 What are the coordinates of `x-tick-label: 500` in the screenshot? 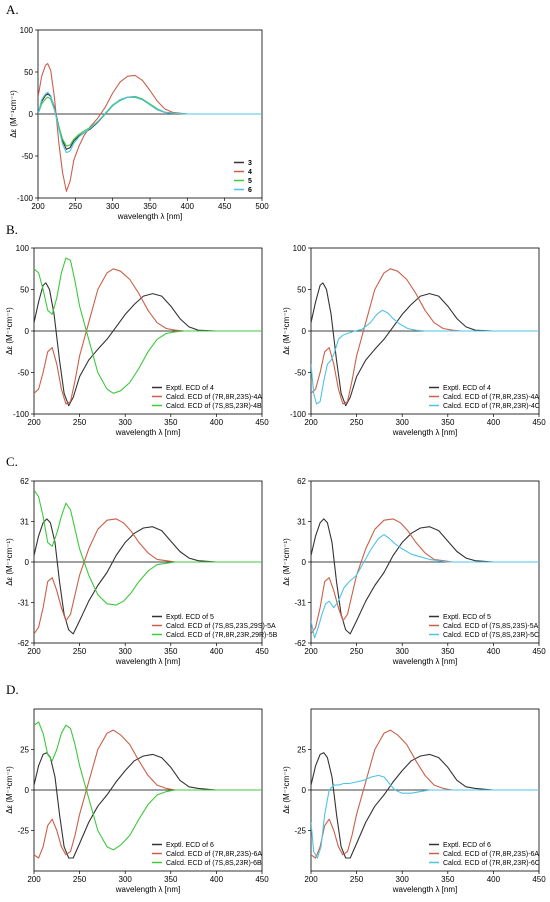 It's located at (262, 206).